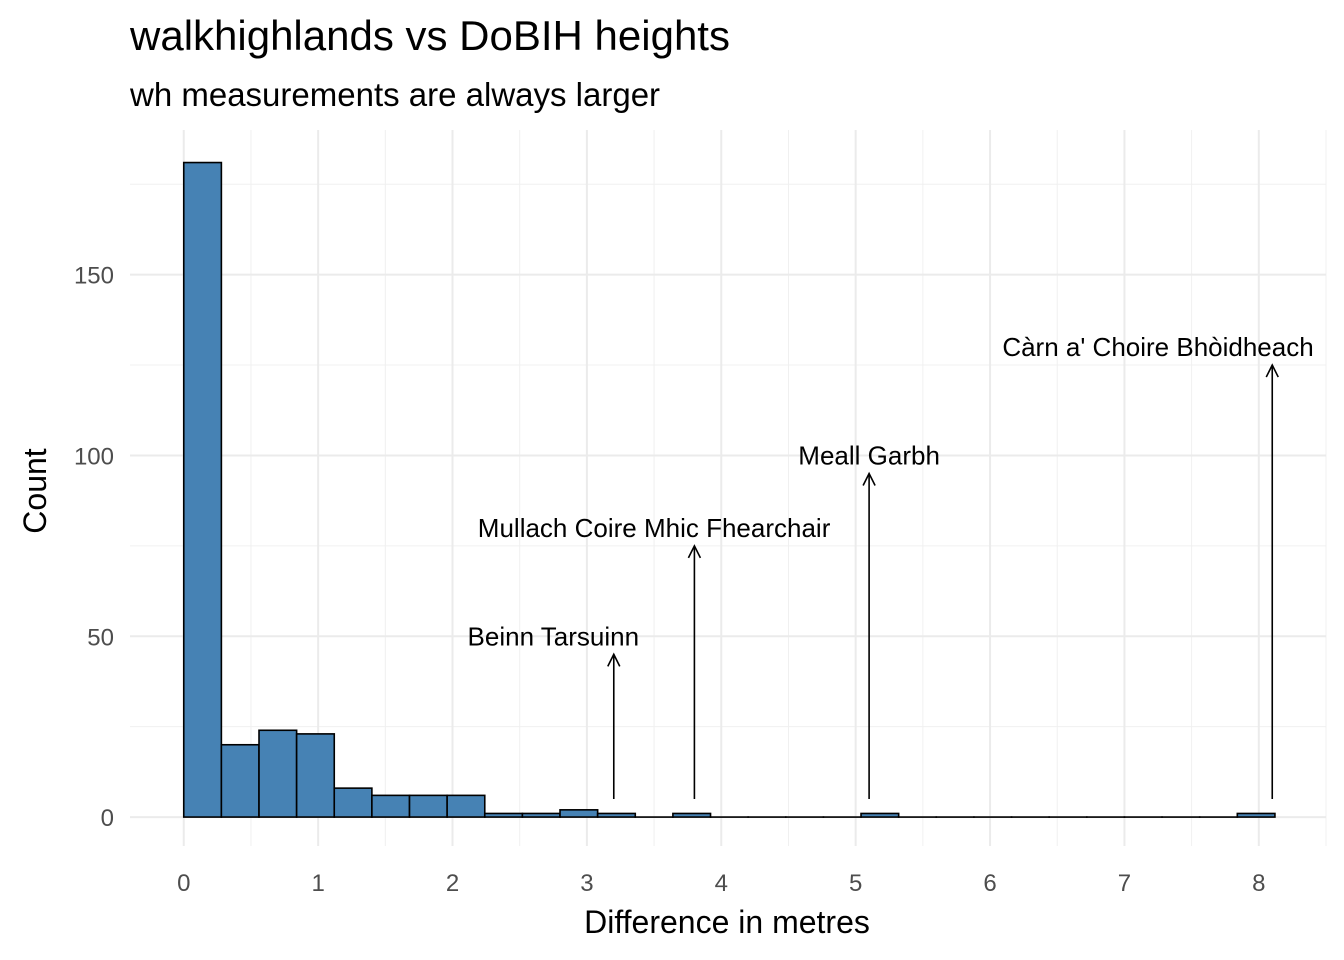  I want to click on y-tick-label: 0, so click(107, 818).